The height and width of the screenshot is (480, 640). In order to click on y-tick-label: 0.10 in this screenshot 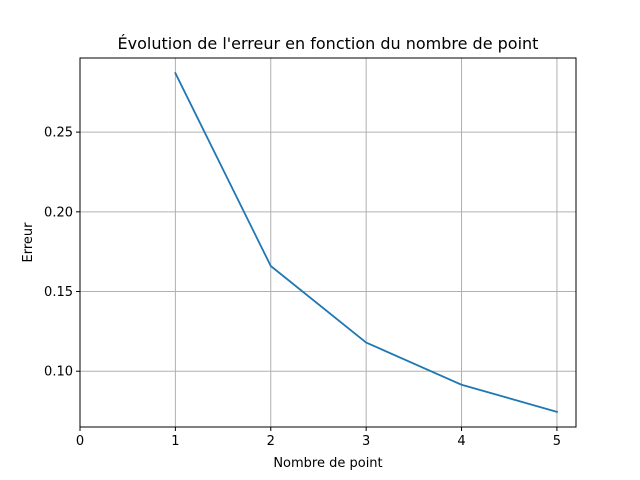, I will do `click(58, 372)`.